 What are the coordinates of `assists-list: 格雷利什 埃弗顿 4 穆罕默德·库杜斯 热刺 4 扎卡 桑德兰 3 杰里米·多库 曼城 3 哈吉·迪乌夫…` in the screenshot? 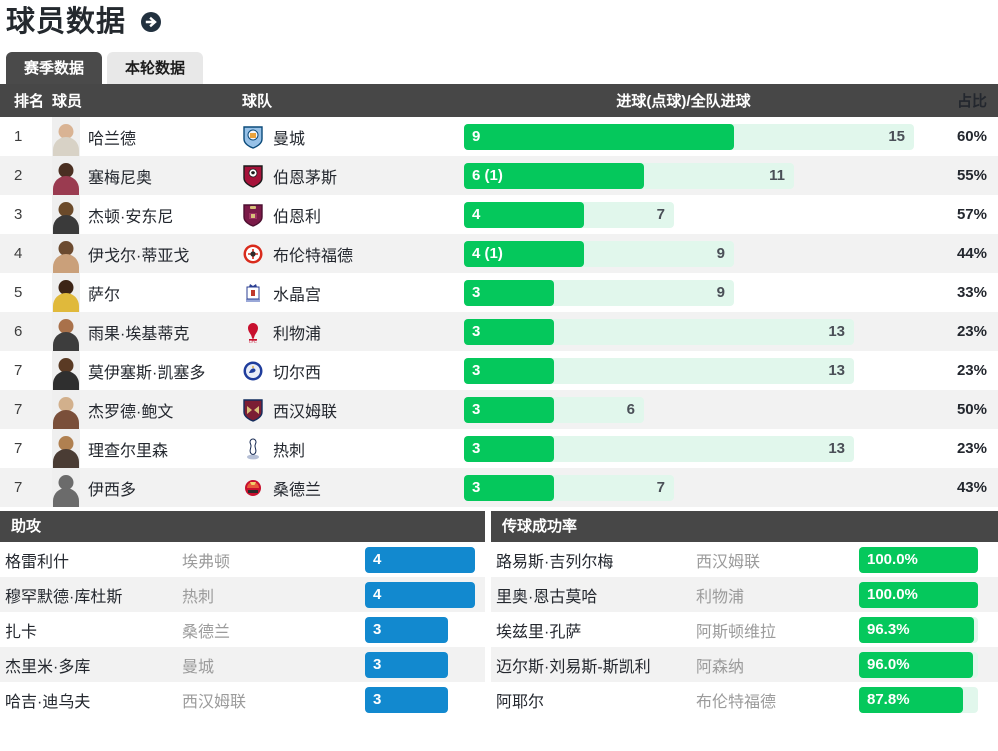 It's located at (242, 629).